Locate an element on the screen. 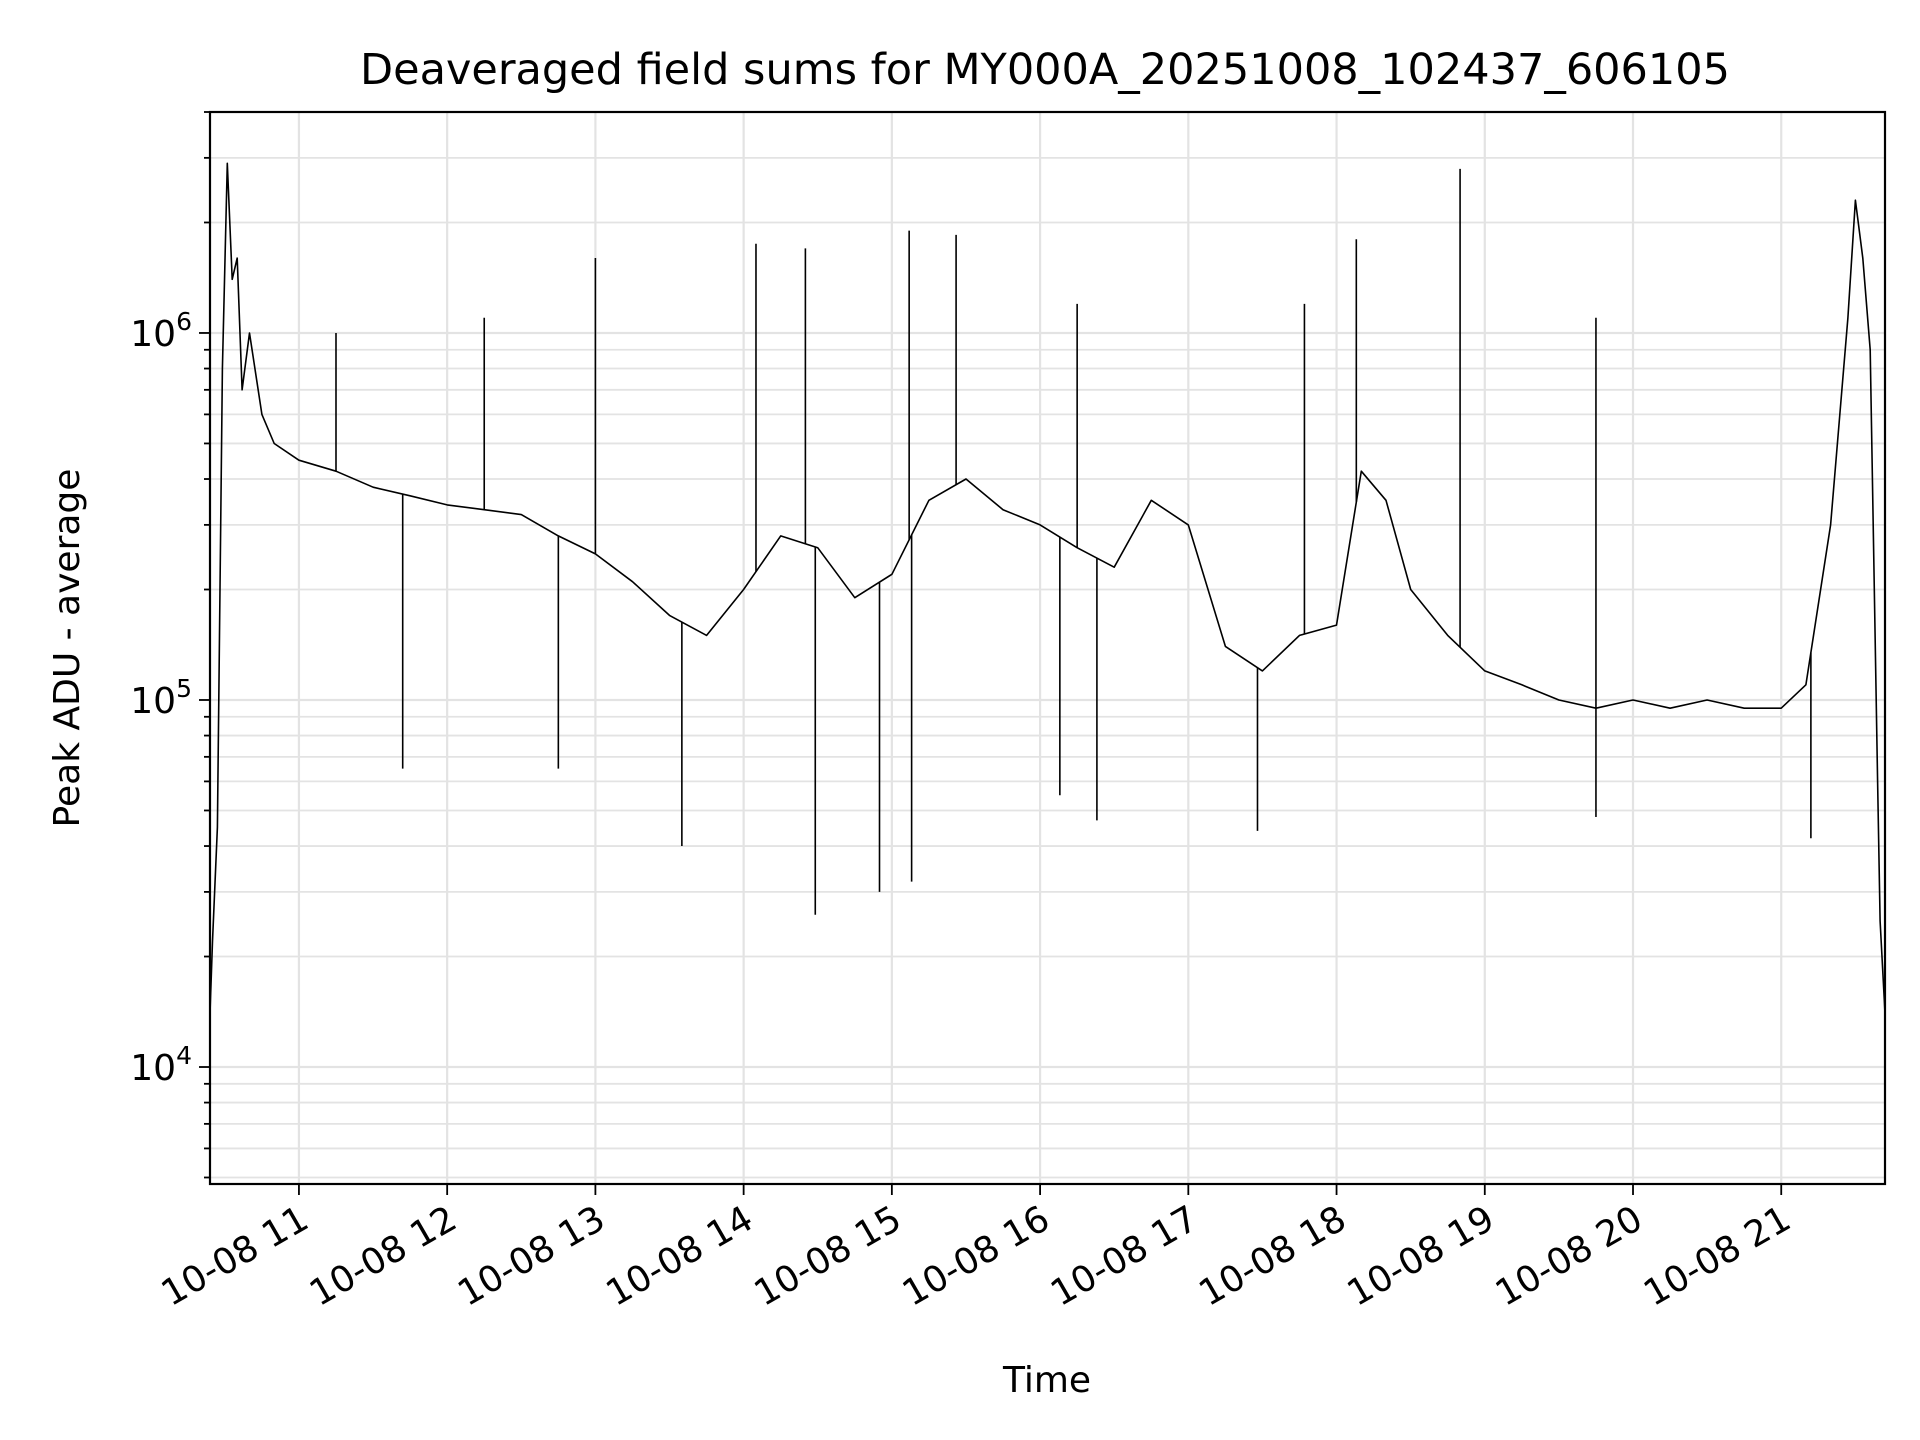 The image size is (1920, 1440). y-tick-label: 10⁴ is located at coordinates (161, 1065).